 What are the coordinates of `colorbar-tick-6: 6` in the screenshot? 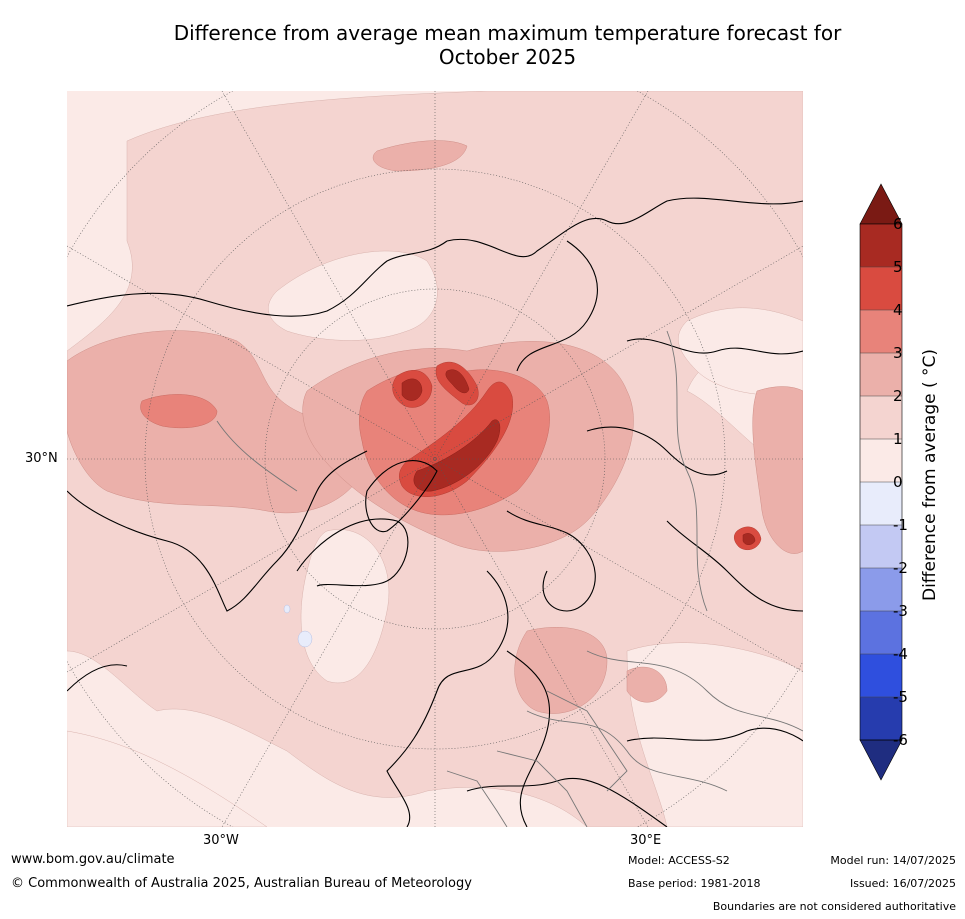 It's located at (898, 224).